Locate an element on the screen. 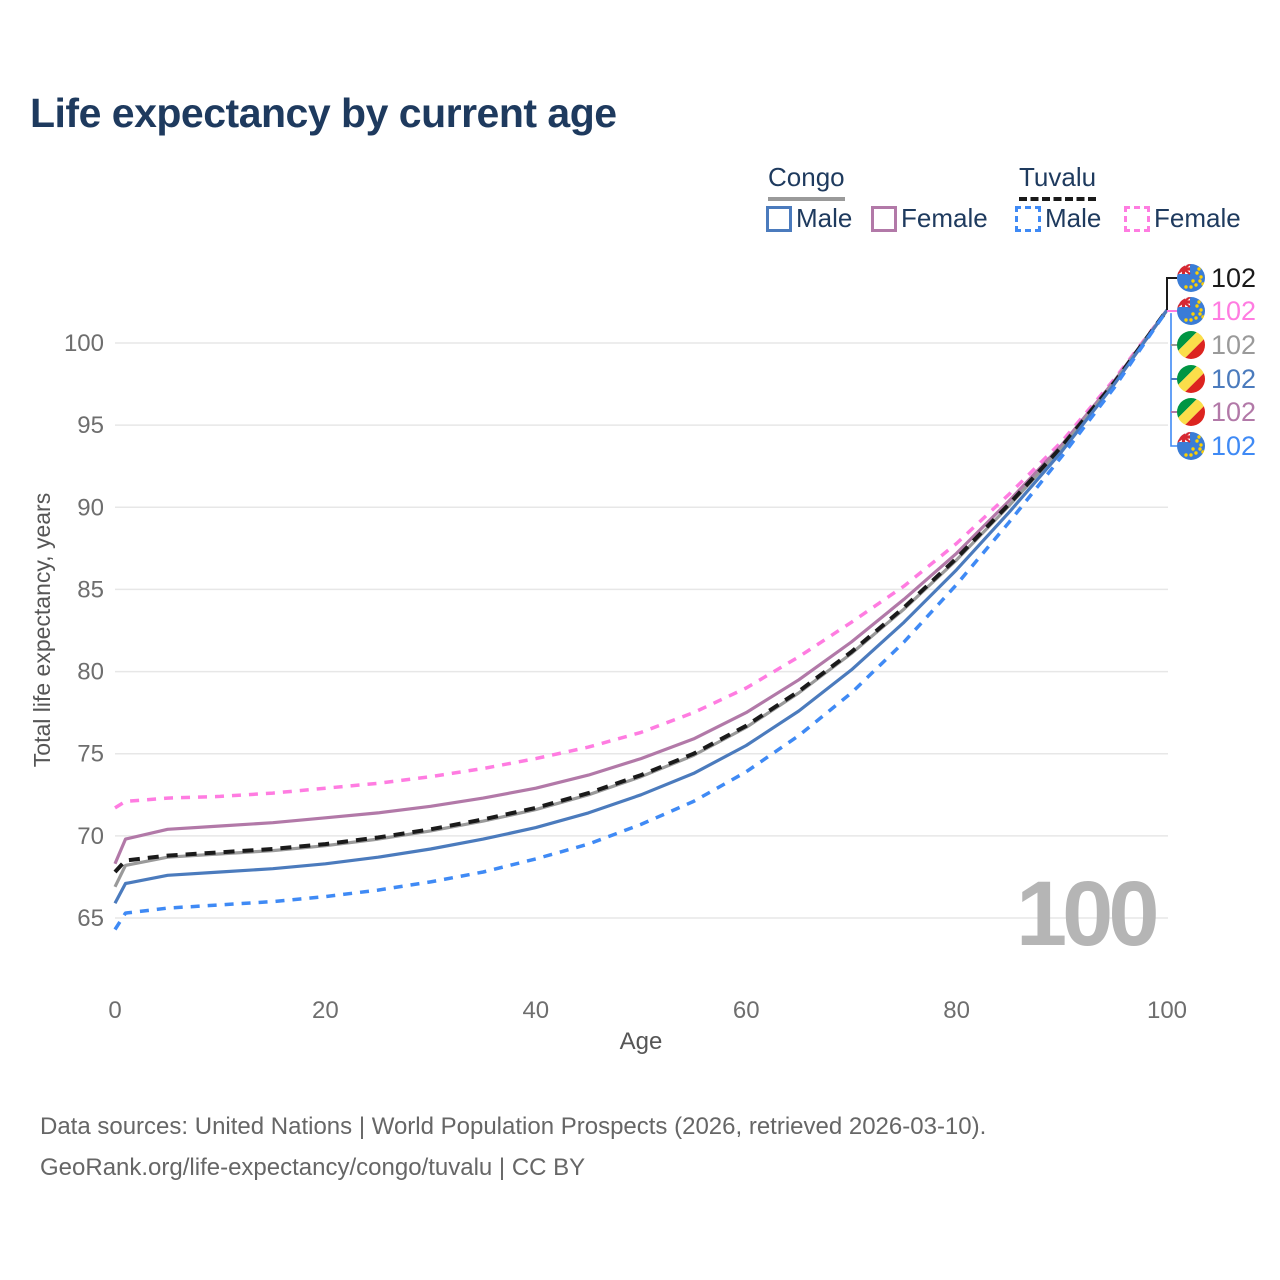 Image resolution: width=1280 pixels, height=1280 pixels. tuvalu-female-swatch-icon is located at coordinates (1137, 218).